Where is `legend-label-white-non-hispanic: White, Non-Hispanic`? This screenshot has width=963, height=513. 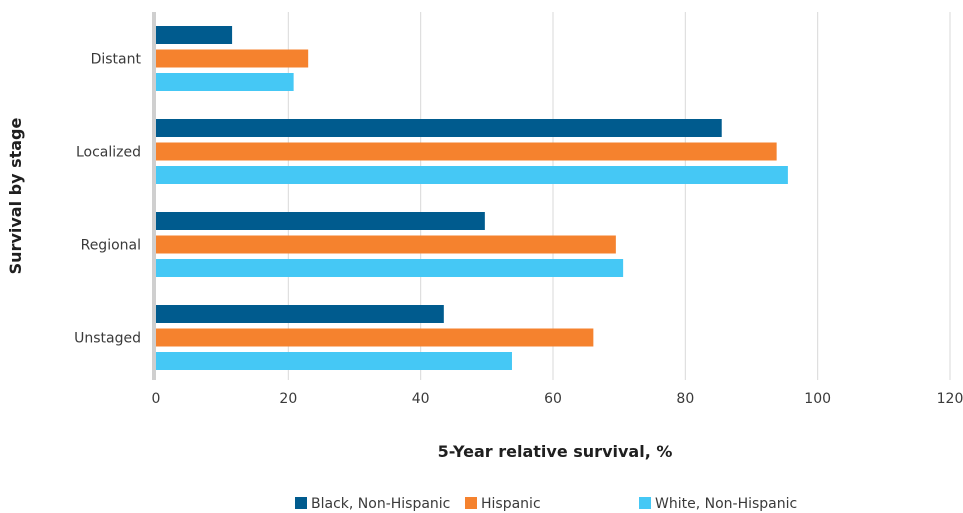 legend-label-white-non-hispanic: White, Non-Hispanic is located at coordinates (726, 504).